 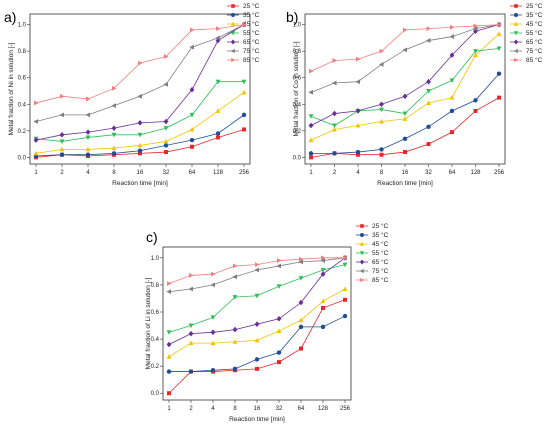 What do you see at coordinates (297, 52) in the screenshot?
I see `y-tick-label: 0.8` at bounding box center [297, 52].